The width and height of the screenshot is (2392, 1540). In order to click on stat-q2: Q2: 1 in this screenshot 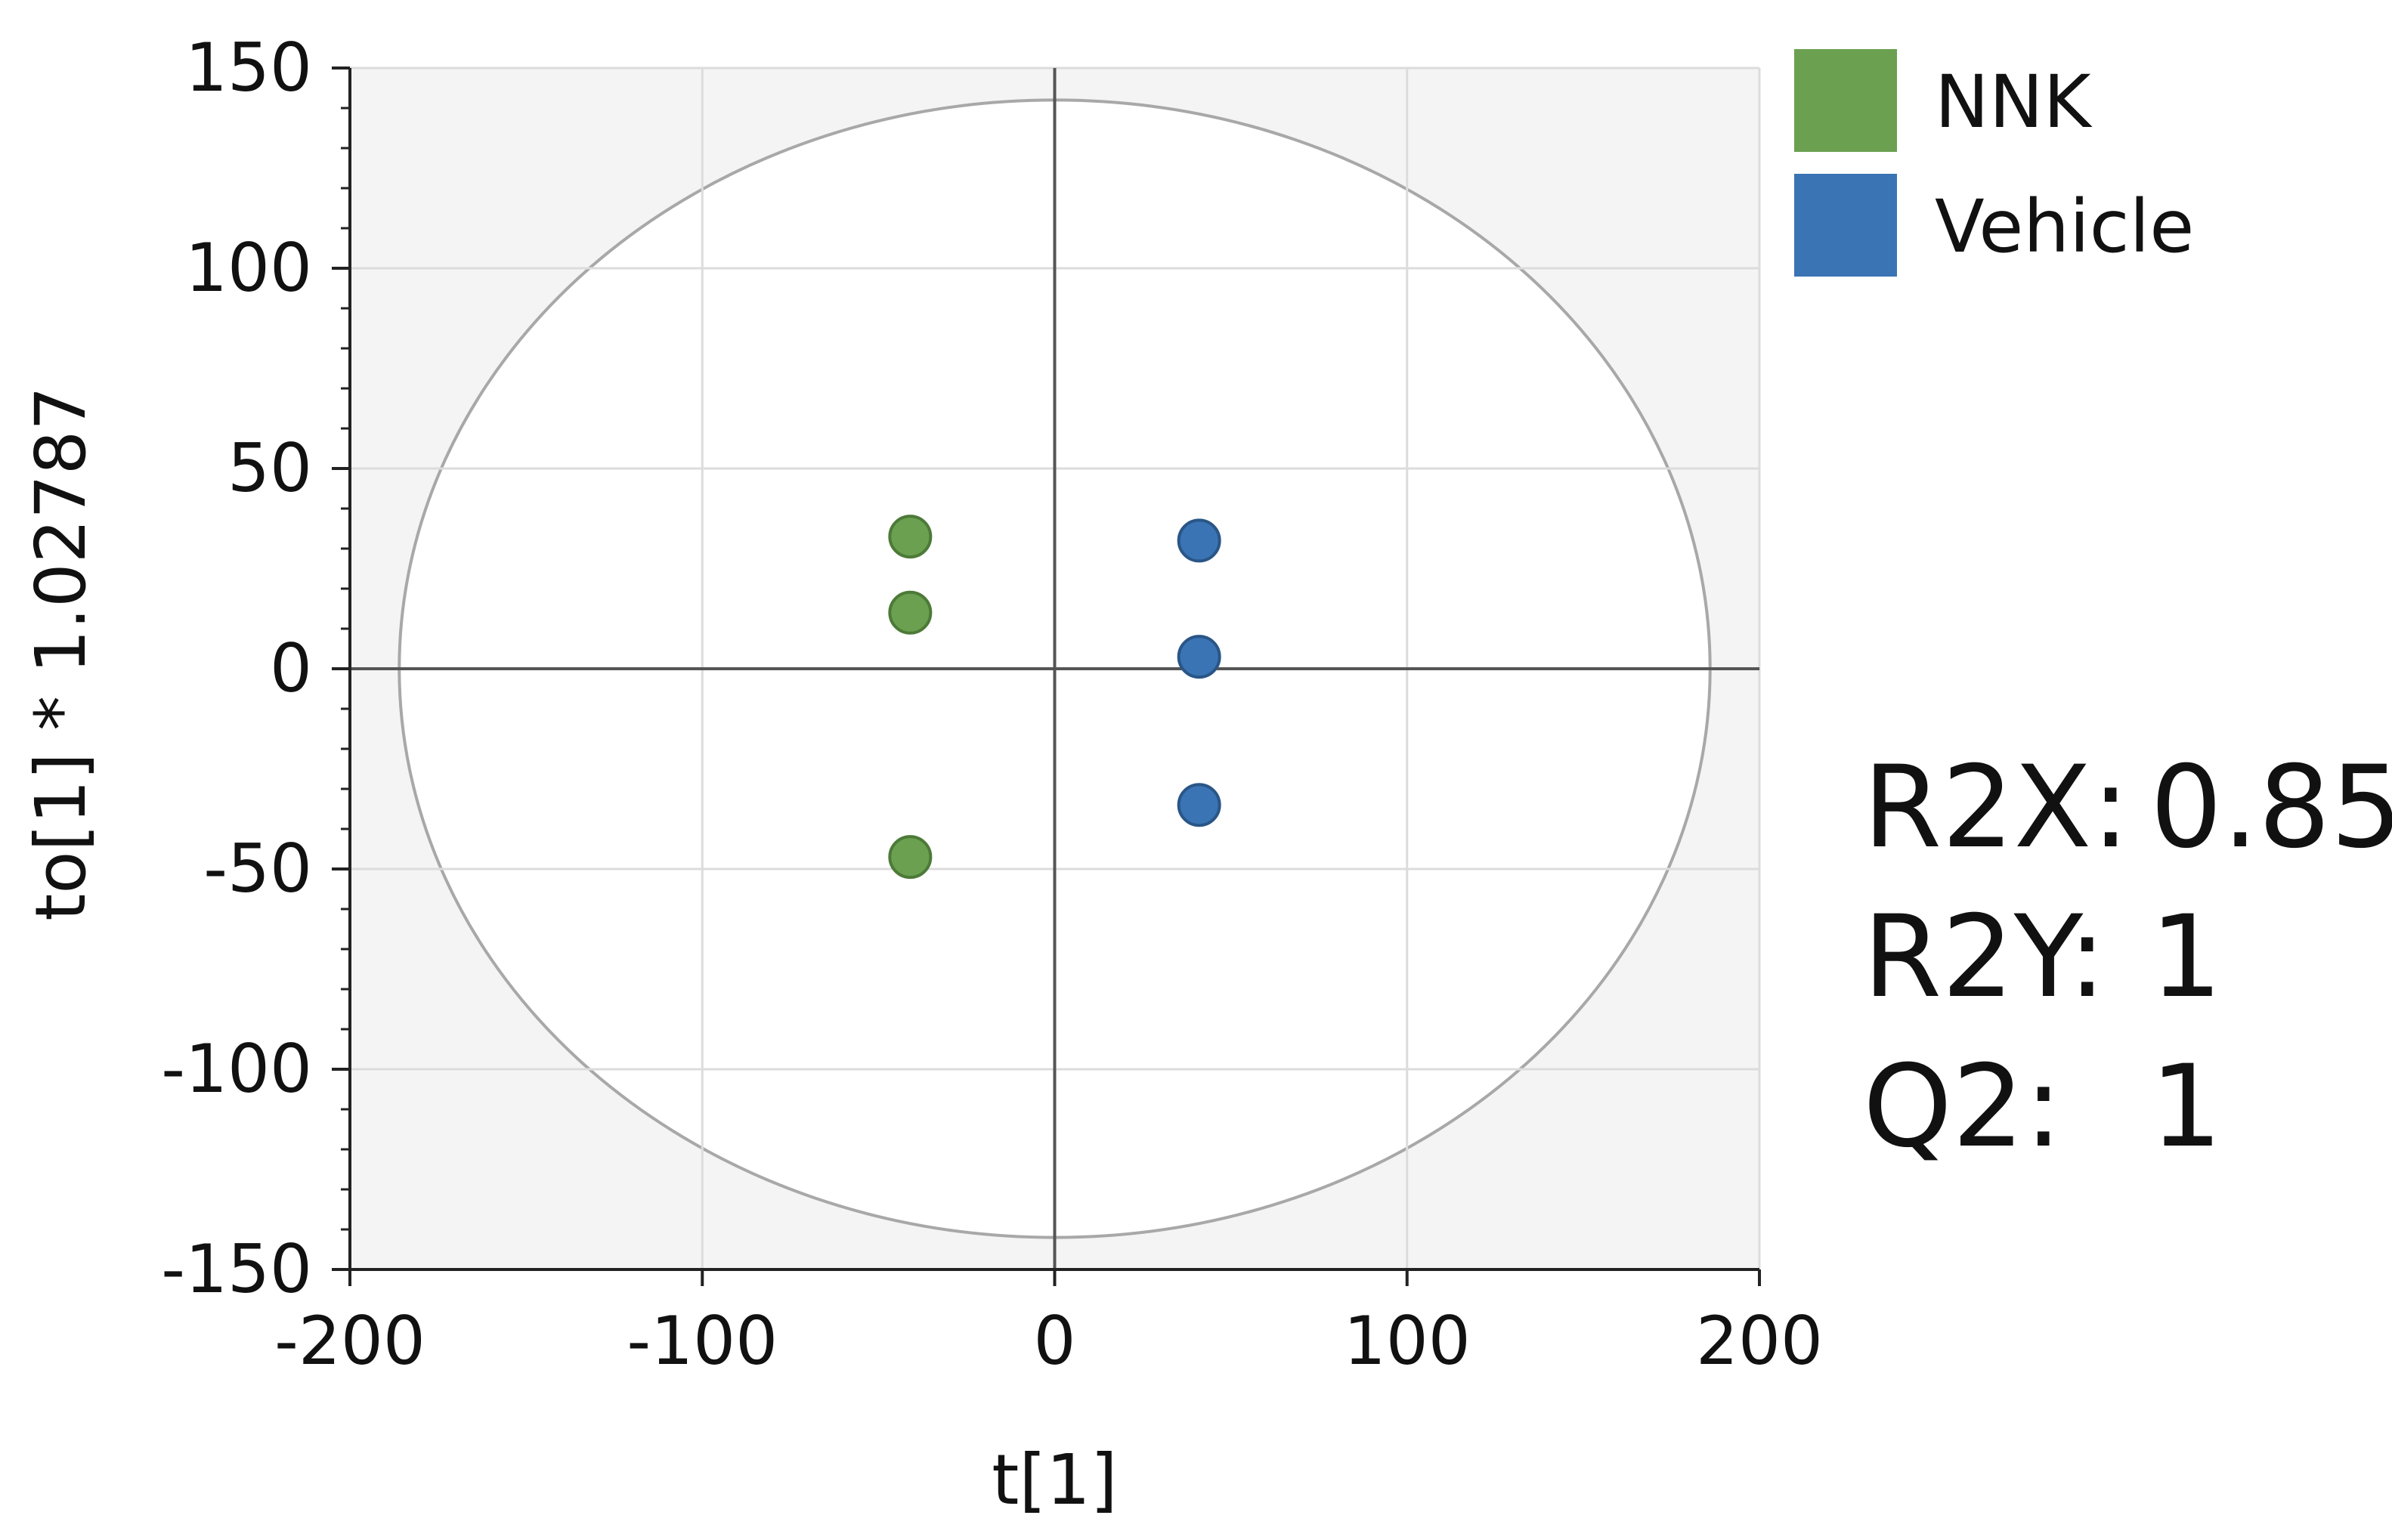, I will do `click(2127, 1107)`.